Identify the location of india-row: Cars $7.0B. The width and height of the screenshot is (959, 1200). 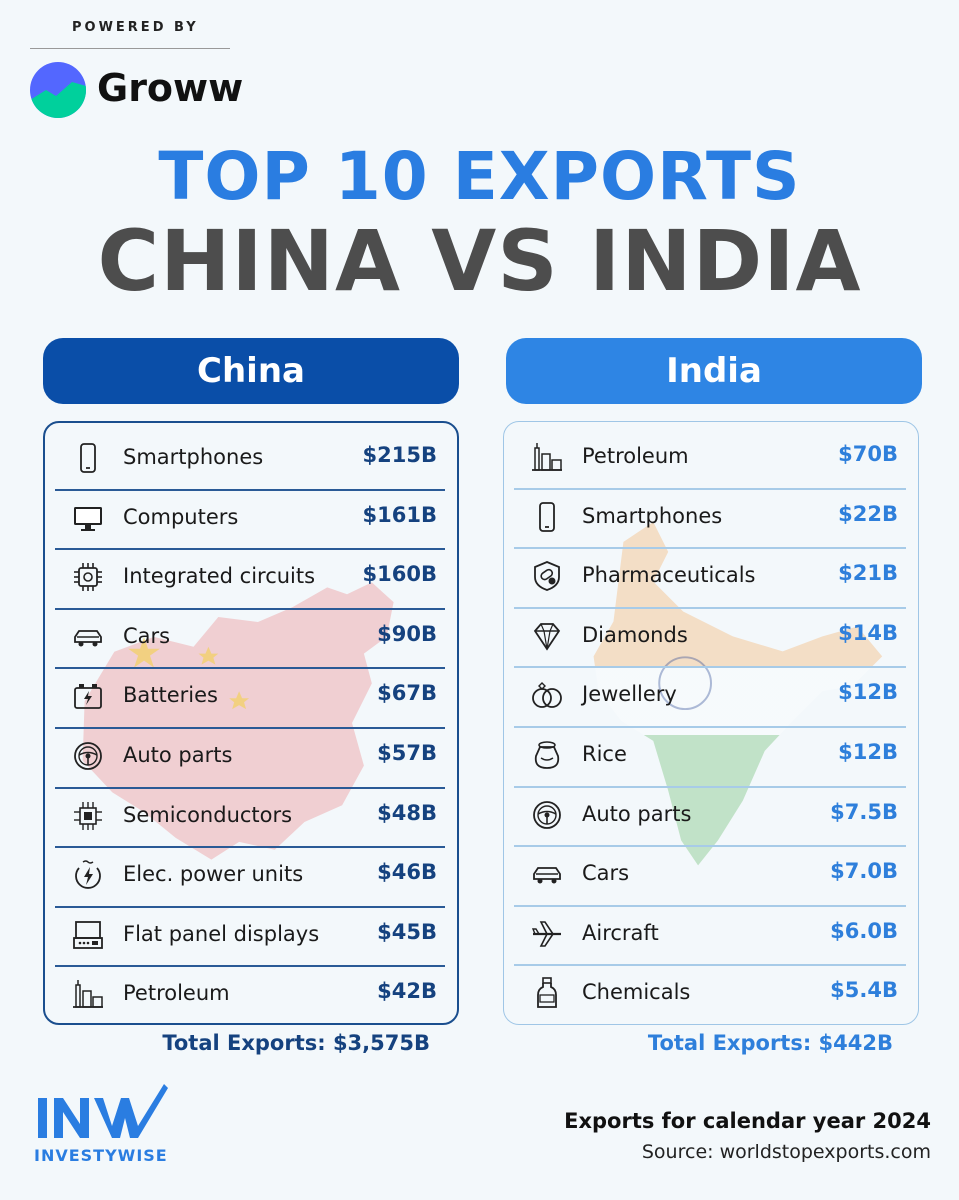
(710, 876).